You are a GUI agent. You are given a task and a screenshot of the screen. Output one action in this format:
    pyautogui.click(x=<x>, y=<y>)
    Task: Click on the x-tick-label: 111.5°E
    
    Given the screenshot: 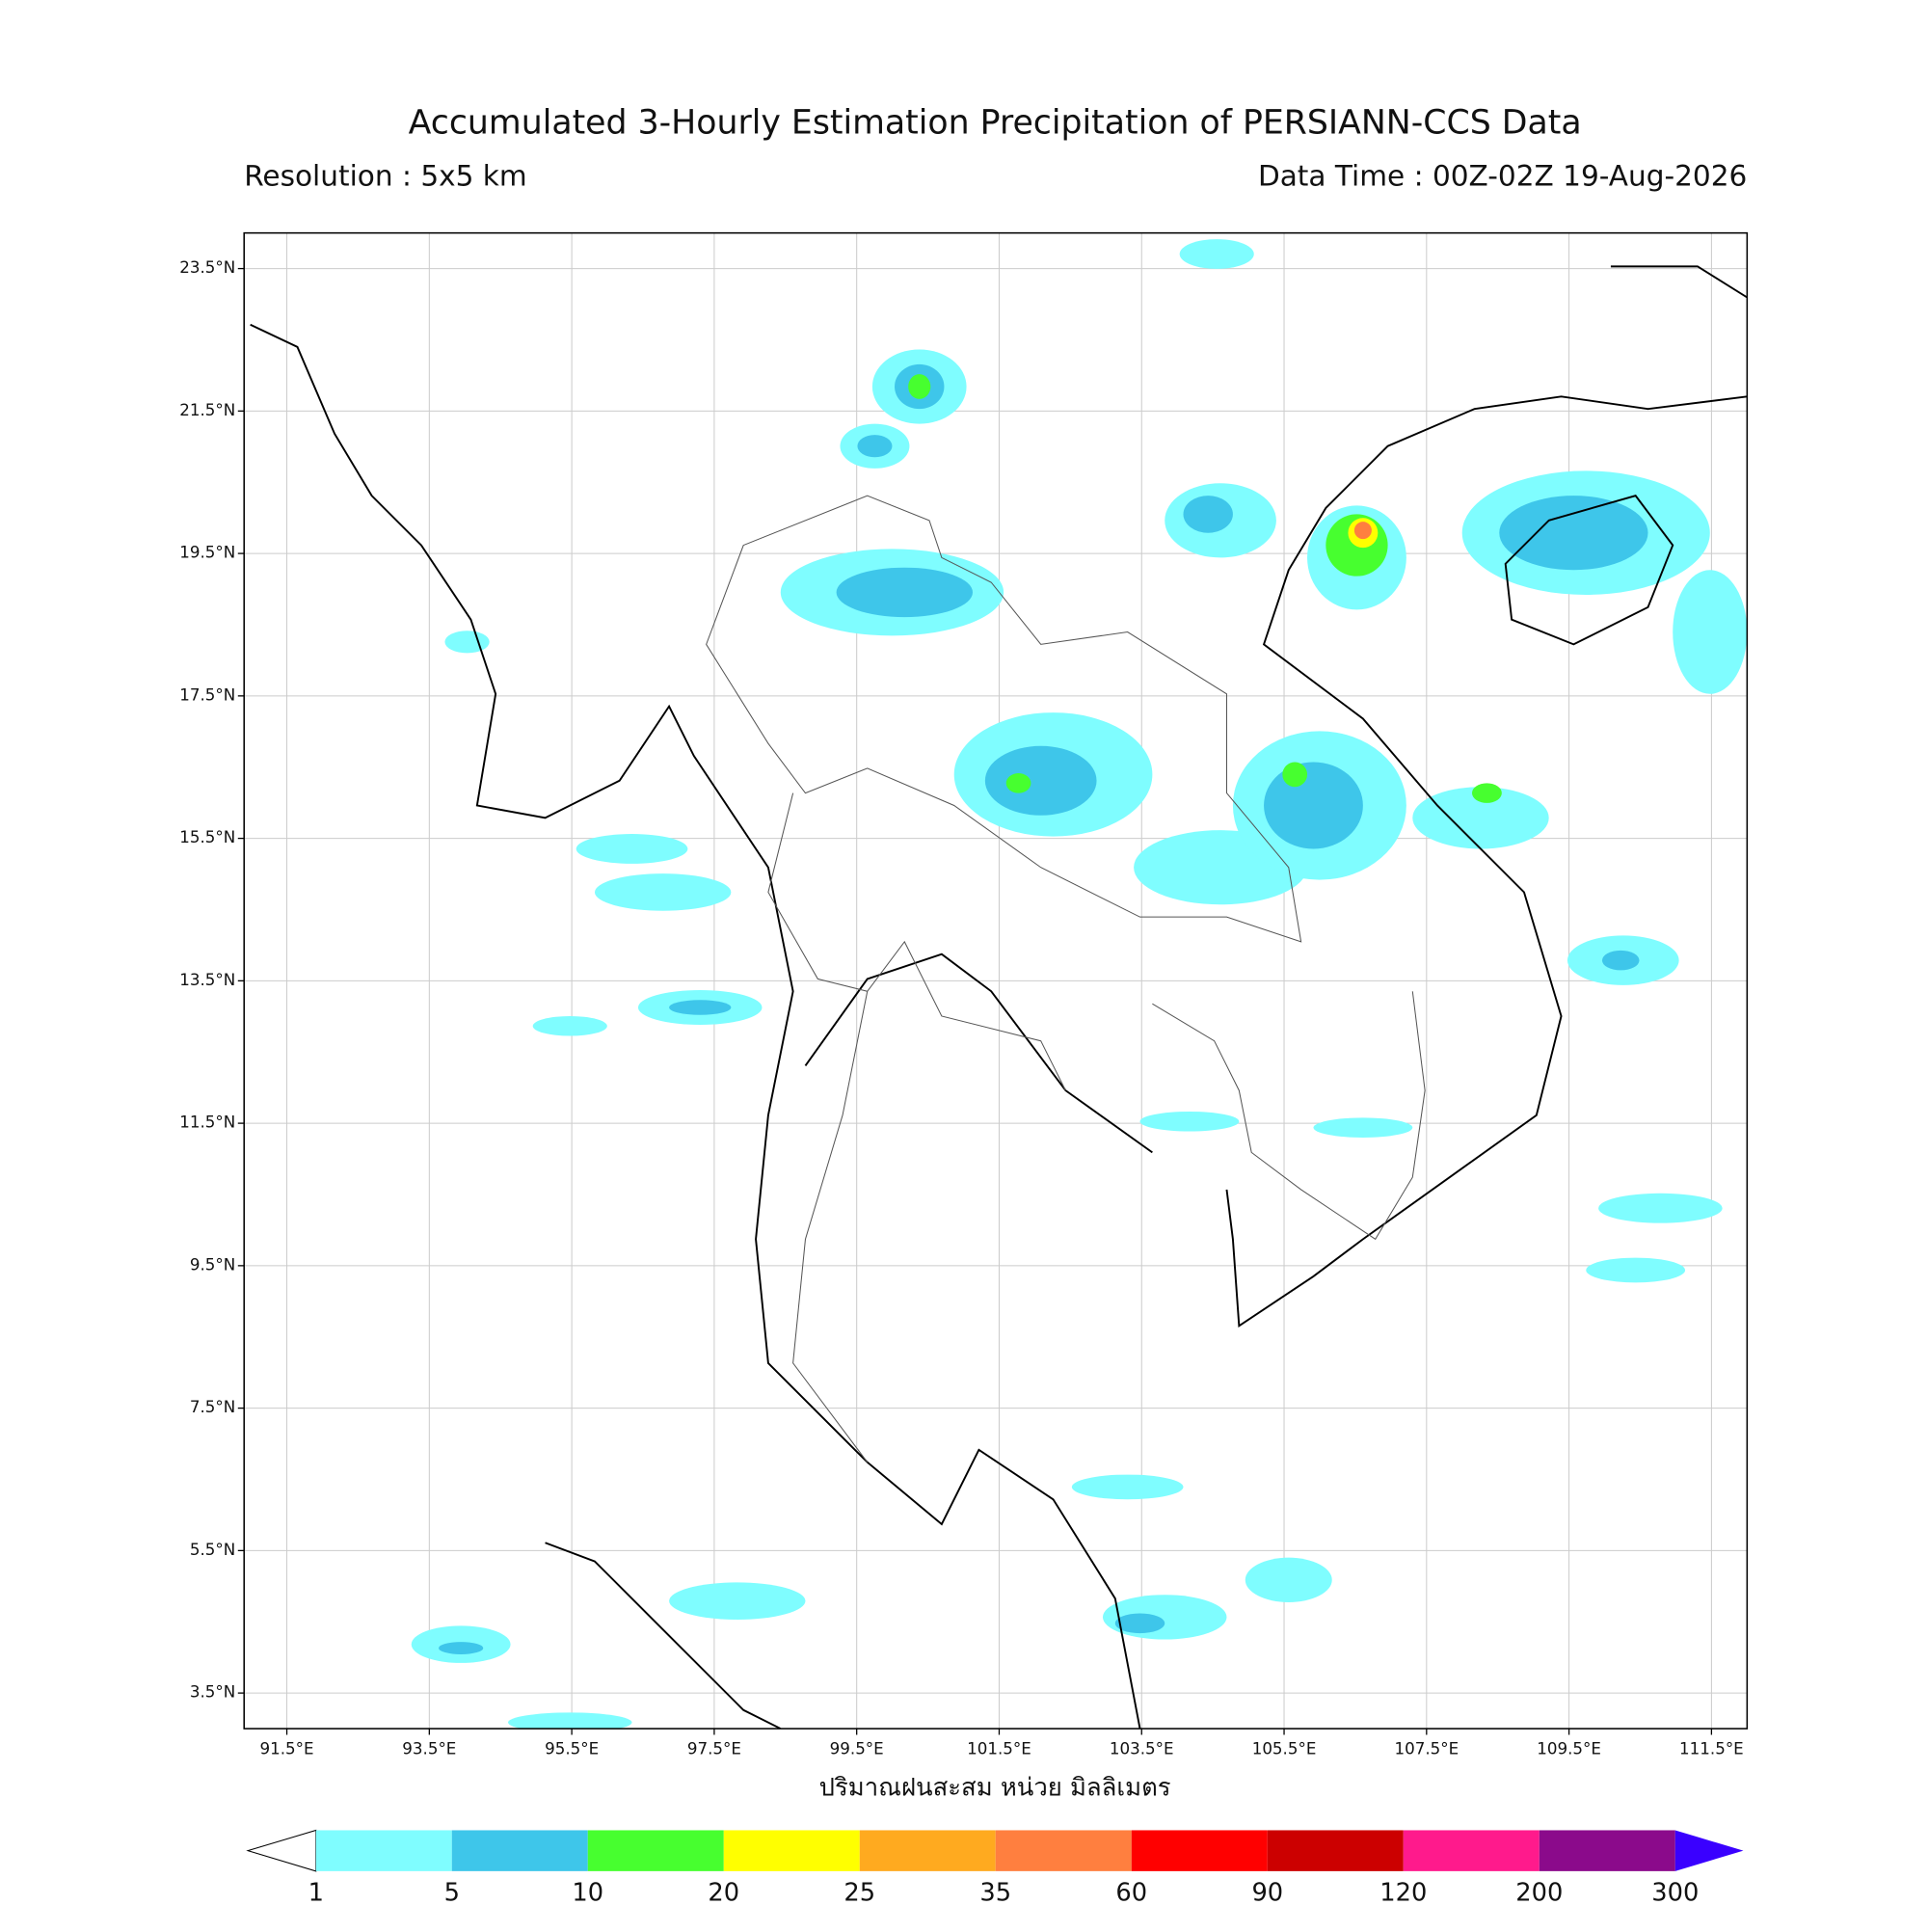 What is the action you would take?
    pyautogui.click(x=1711, y=1748)
    